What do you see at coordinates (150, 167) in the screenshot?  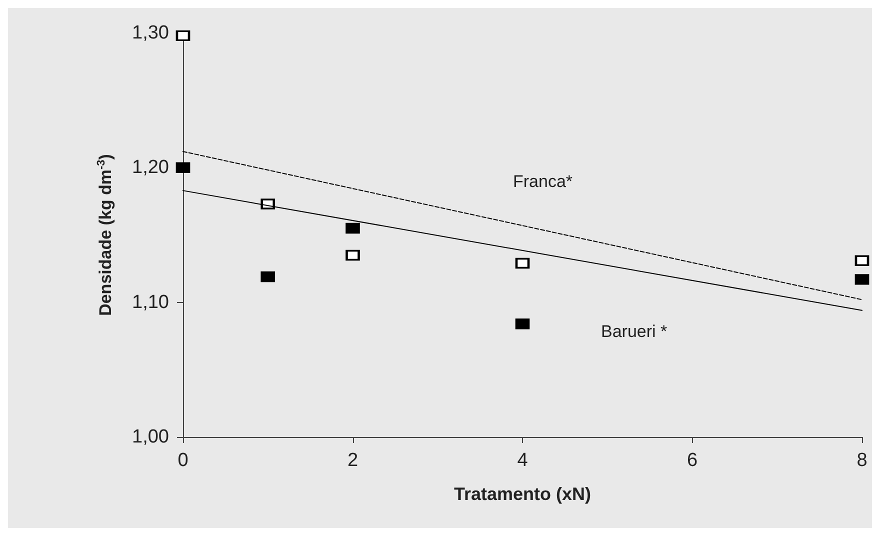 I see `y-tick-label: 1,20` at bounding box center [150, 167].